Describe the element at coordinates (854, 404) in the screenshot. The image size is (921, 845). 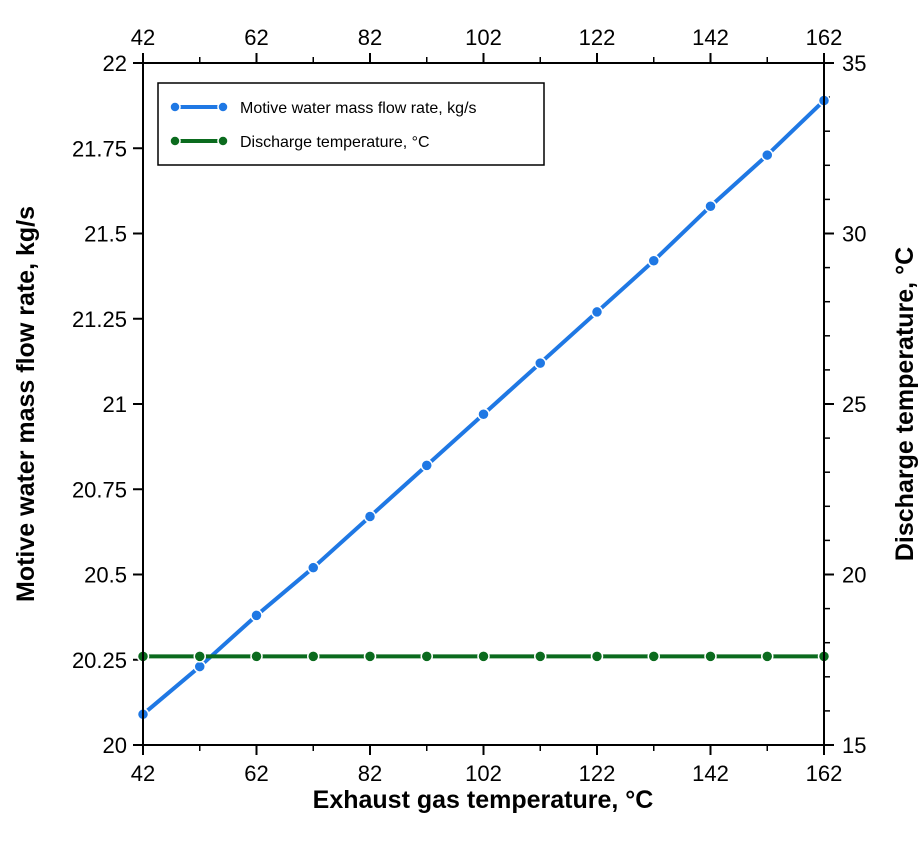
I see `y2-tick-label: 25` at that location.